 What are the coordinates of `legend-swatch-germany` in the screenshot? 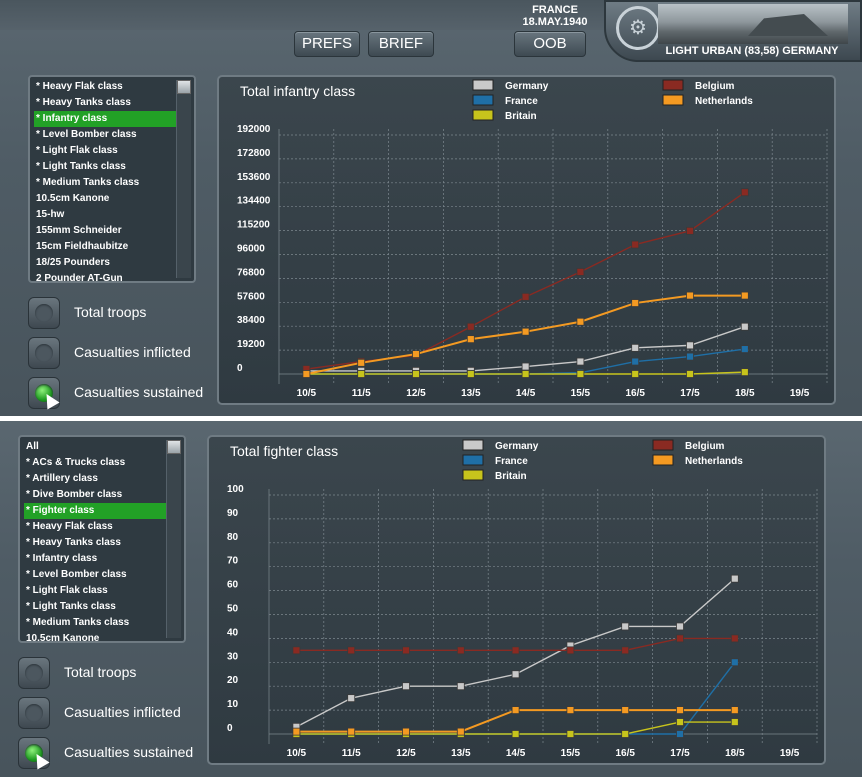 It's located at (473, 445).